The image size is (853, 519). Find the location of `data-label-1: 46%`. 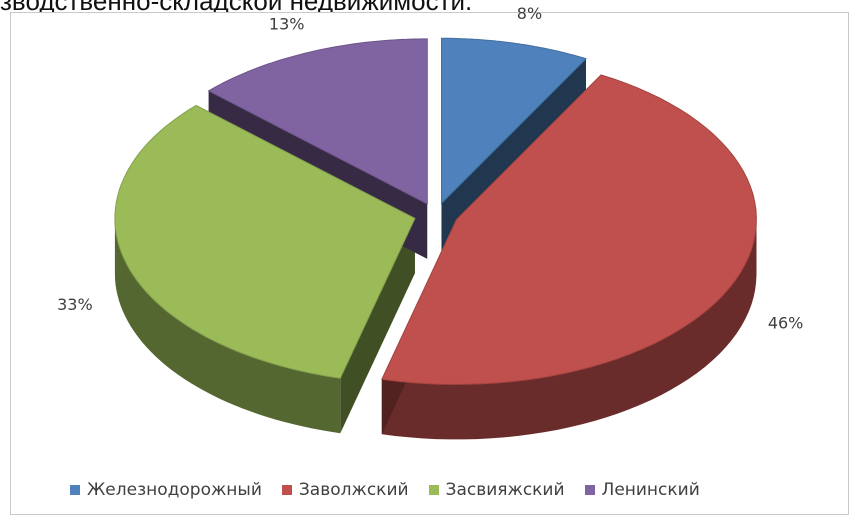

data-label-1: 46% is located at coordinates (786, 323).